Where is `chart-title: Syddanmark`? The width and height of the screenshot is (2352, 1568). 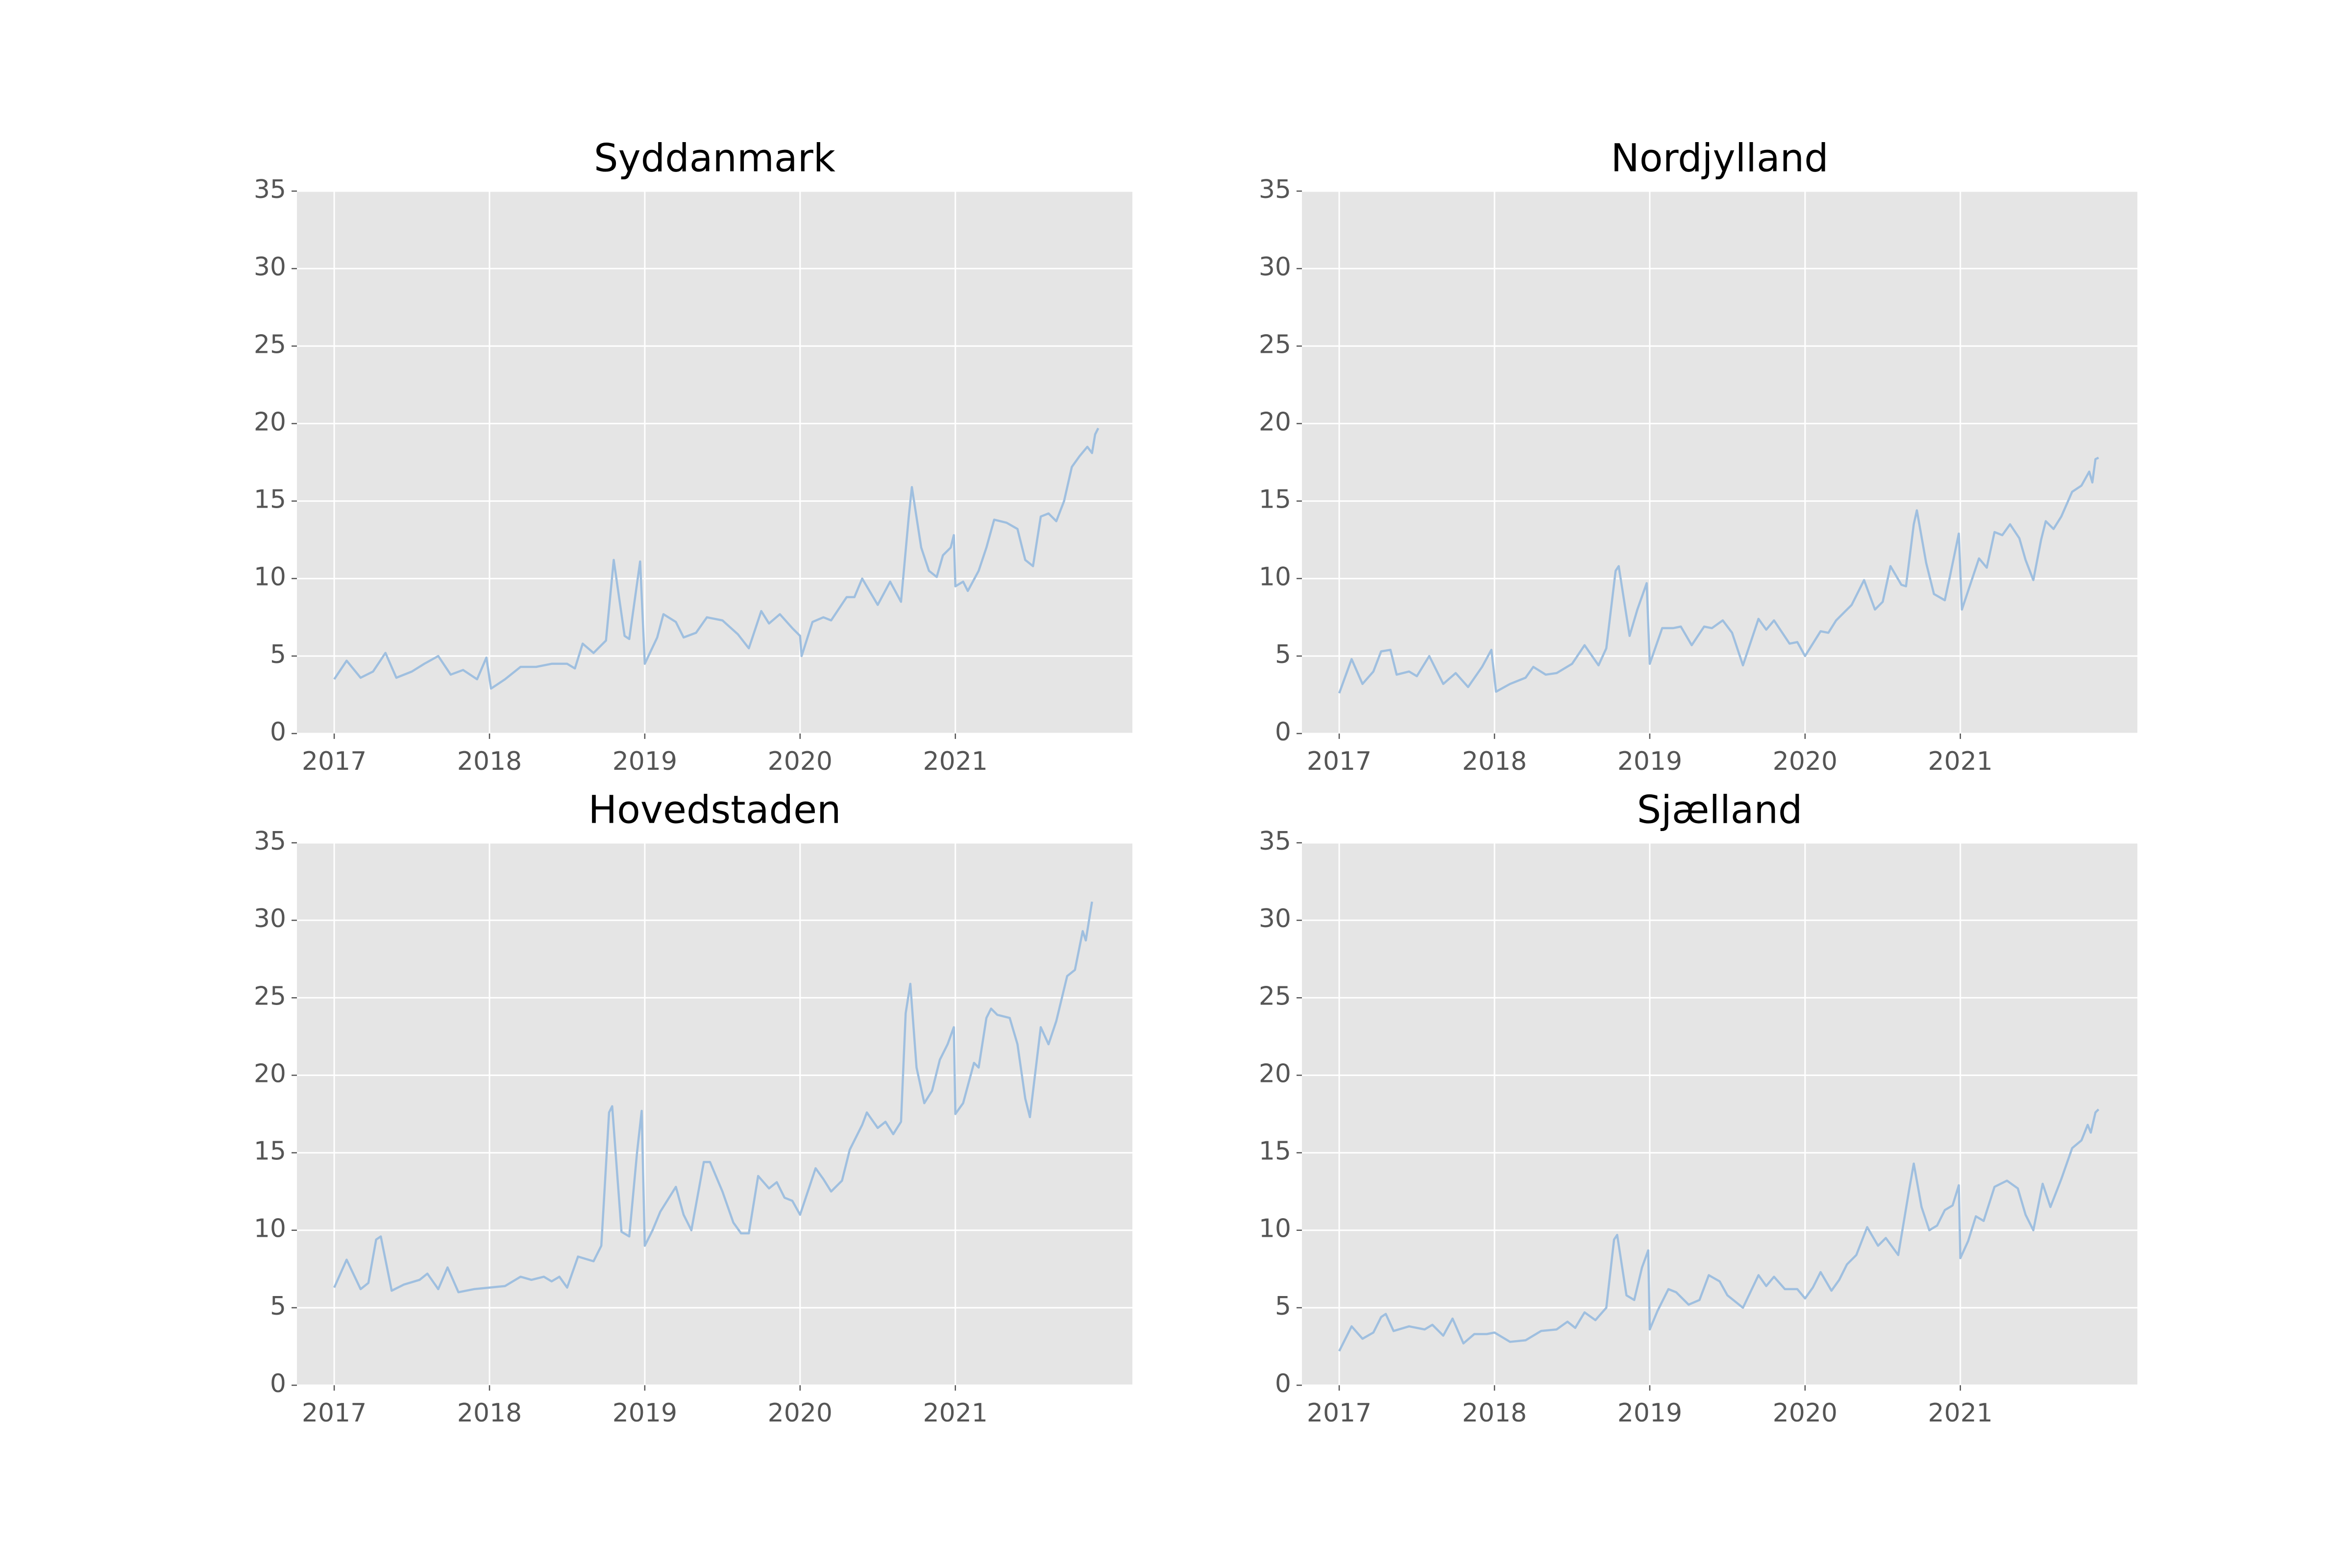
chart-title: Syddanmark is located at coordinates (714, 158).